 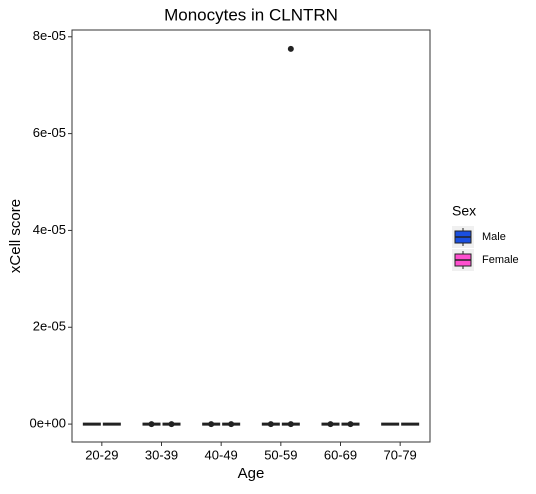 What do you see at coordinates (47, 423) in the screenshot?
I see `y-tick-label: 0e+00` at bounding box center [47, 423].